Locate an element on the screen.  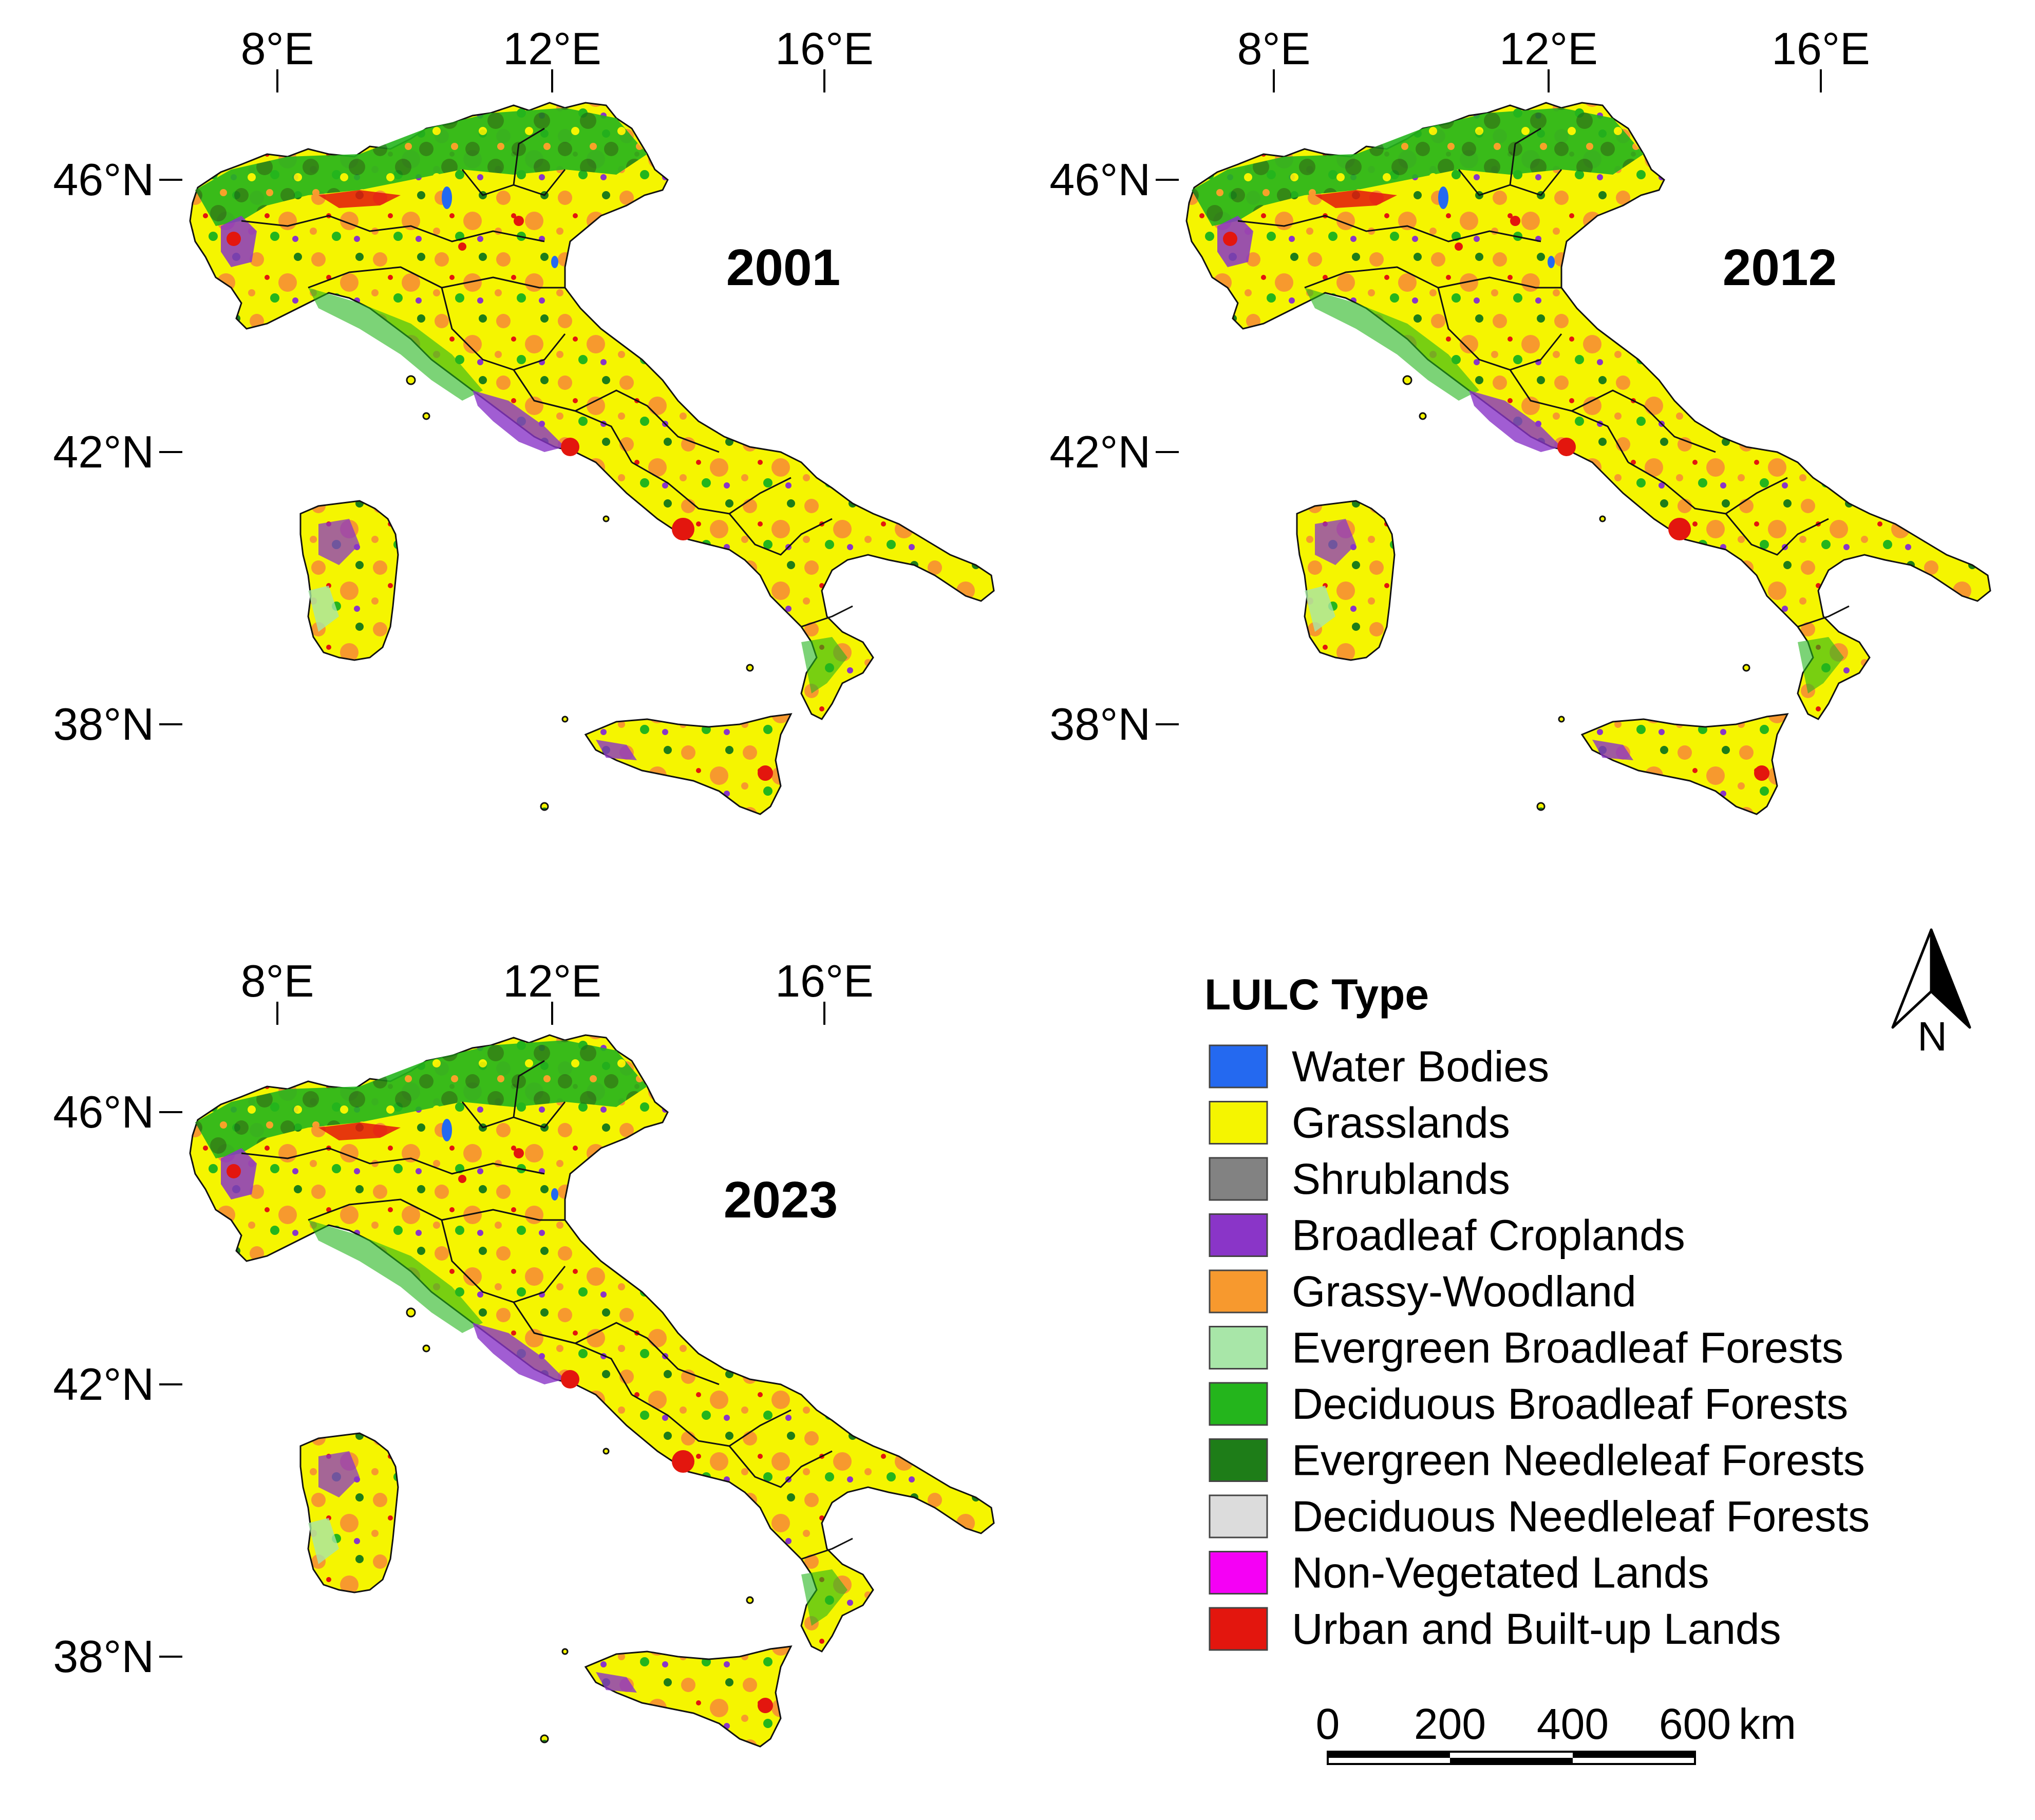
legend-label: Grassy-Woodland is located at coordinates (1464, 1291).